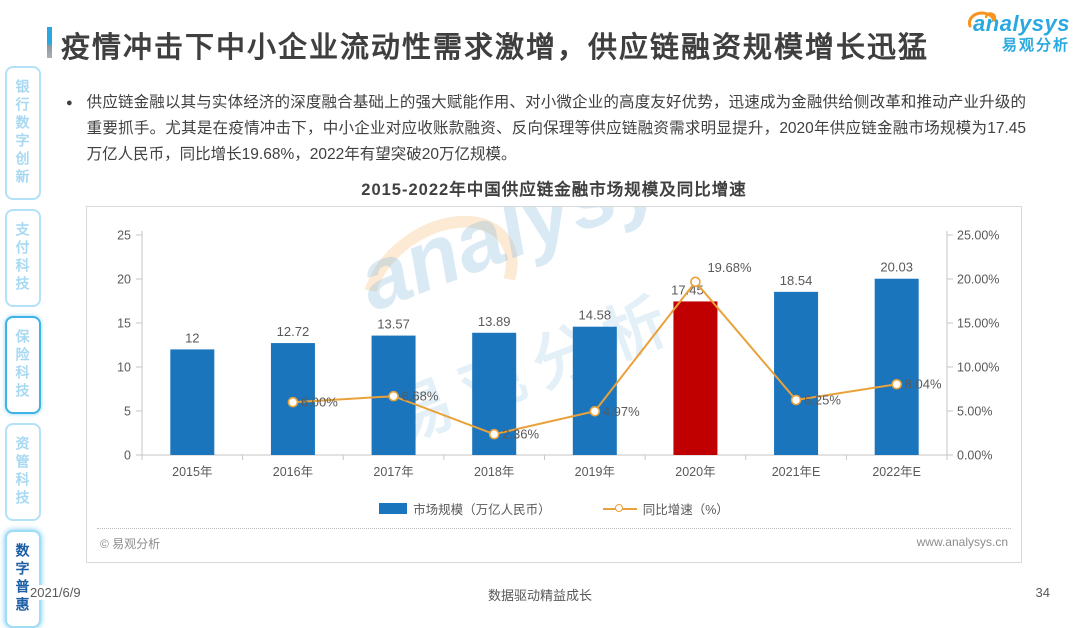 The image size is (1080, 628). I want to click on svg-text: 2019年, so click(595, 472).